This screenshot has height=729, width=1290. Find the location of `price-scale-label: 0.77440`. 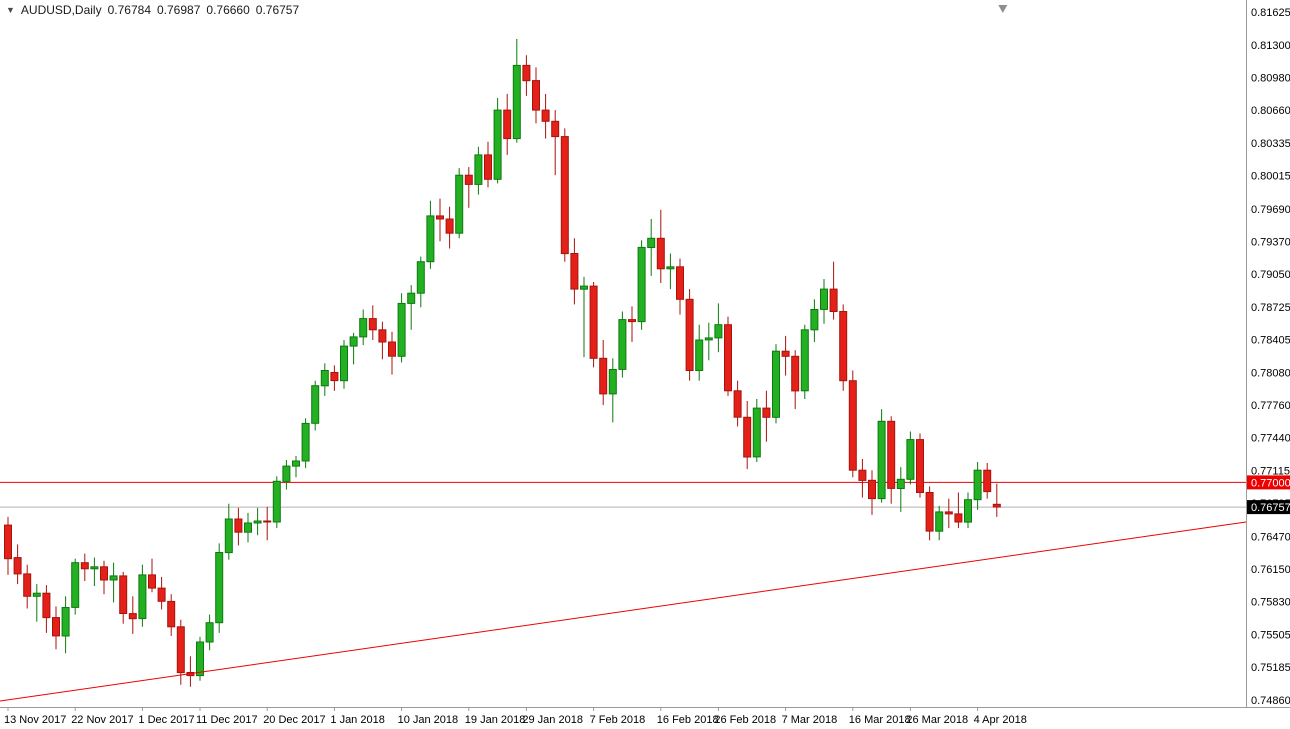

price-scale-label: 0.77440 is located at coordinates (1270, 439).